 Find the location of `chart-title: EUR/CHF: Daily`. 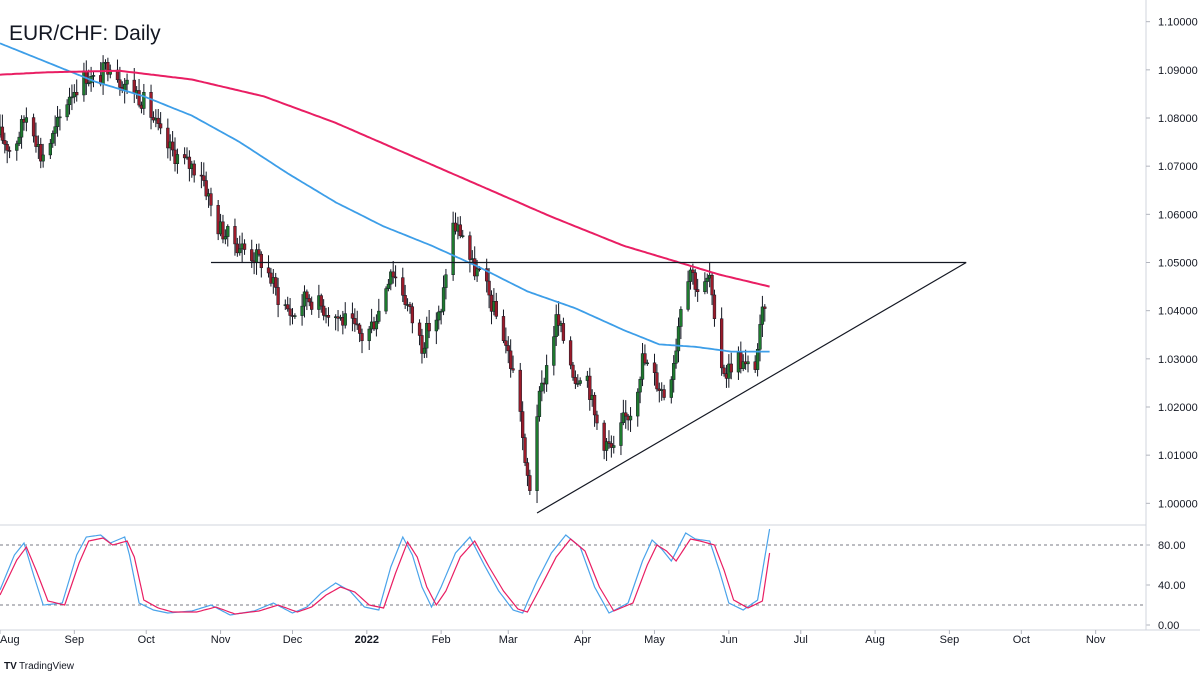

chart-title: EUR/CHF: Daily is located at coordinates (85, 33).